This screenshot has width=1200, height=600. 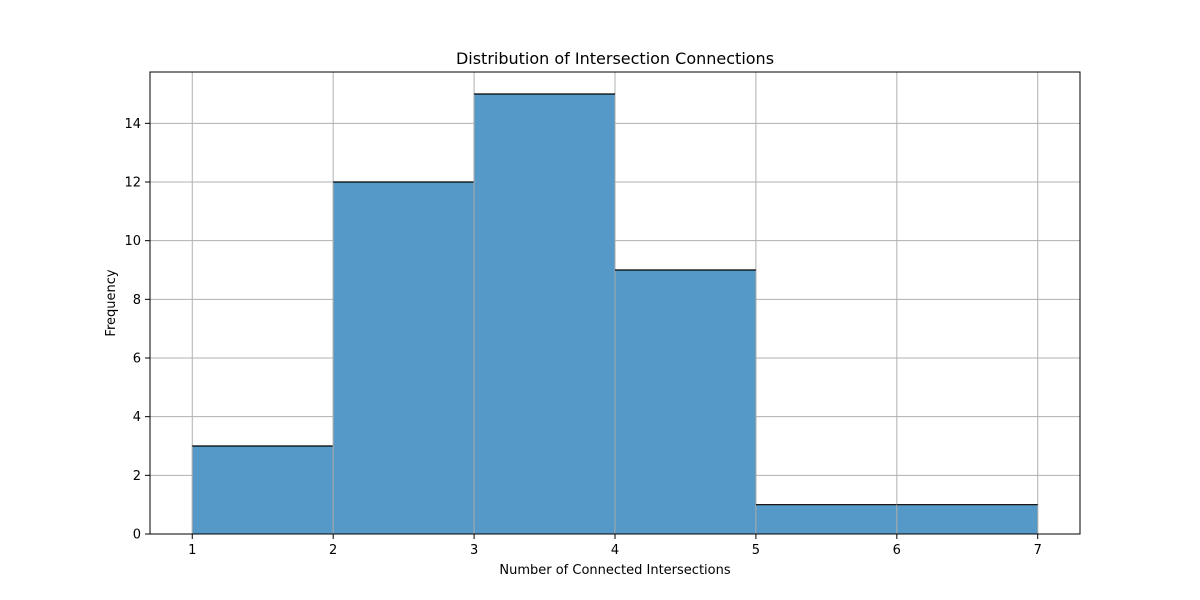 I want to click on y-axis-label: Frequency, so click(x=111, y=302).